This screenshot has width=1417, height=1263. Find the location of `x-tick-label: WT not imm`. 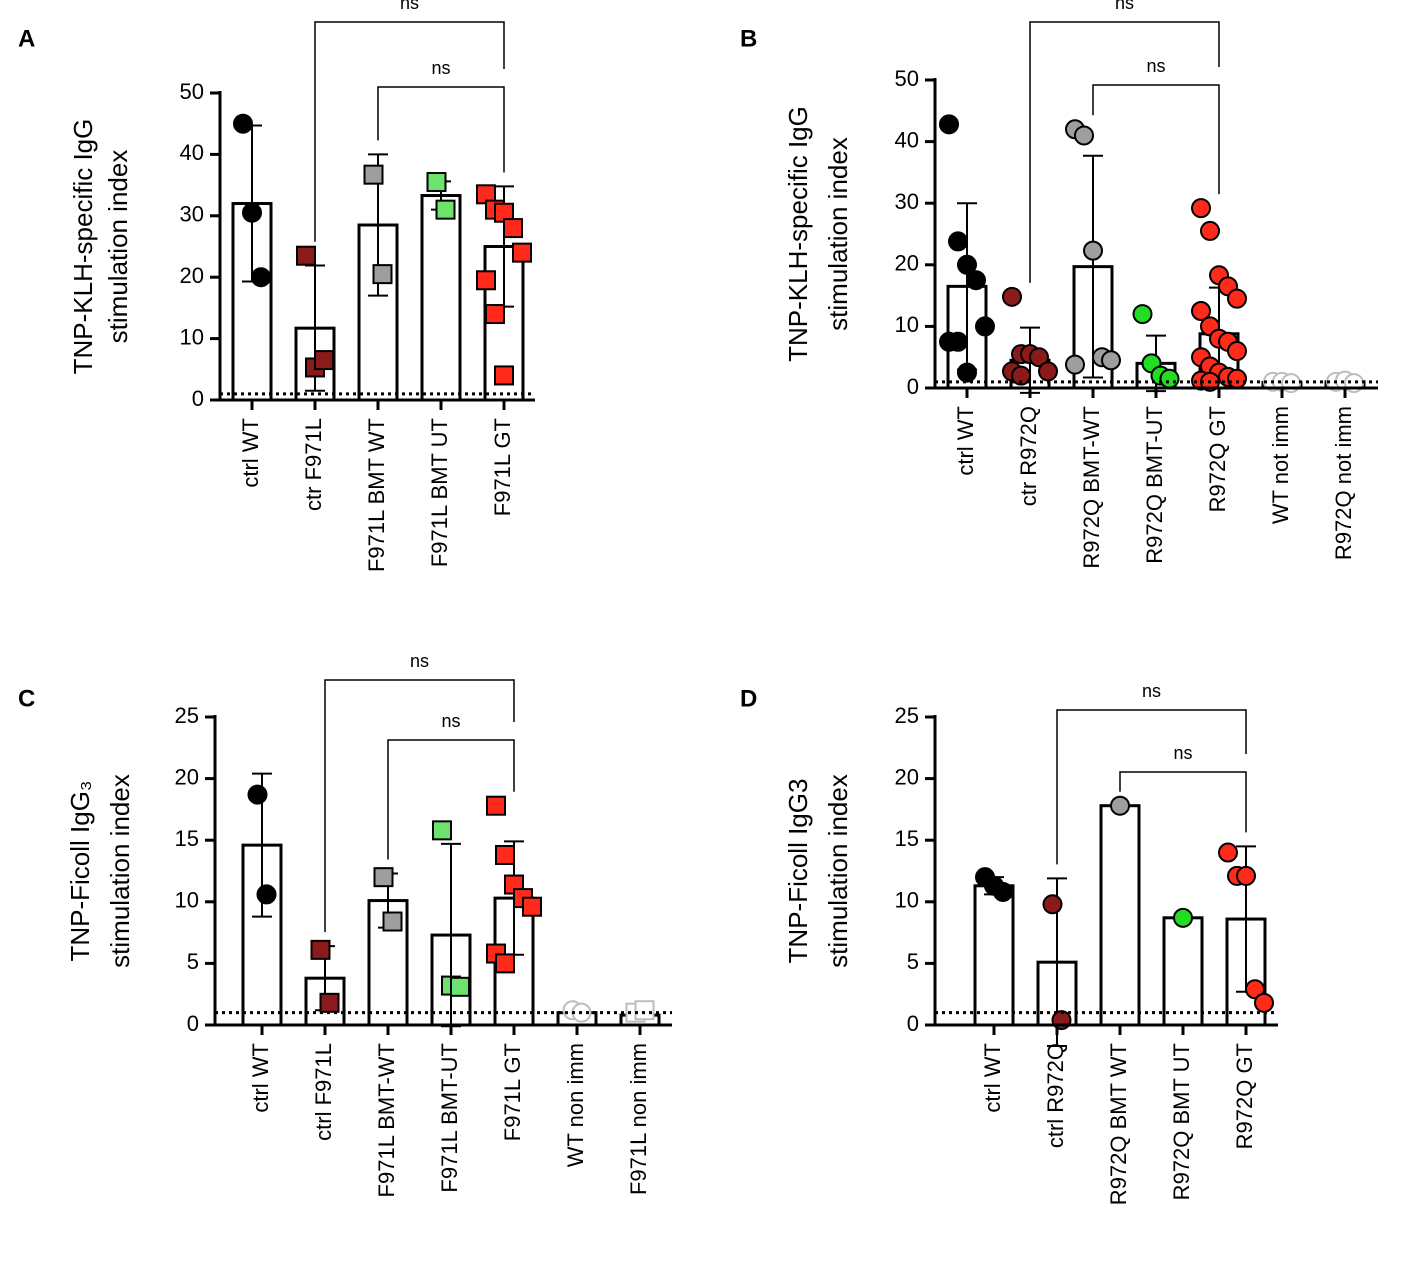

x-tick-label: WT not imm is located at coordinates (1280, 465).